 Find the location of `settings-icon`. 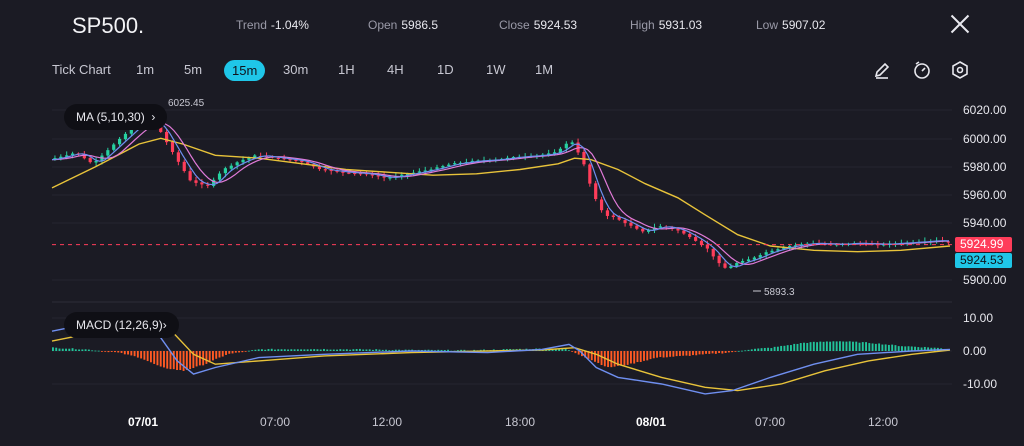

settings-icon is located at coordinates (960, 70).